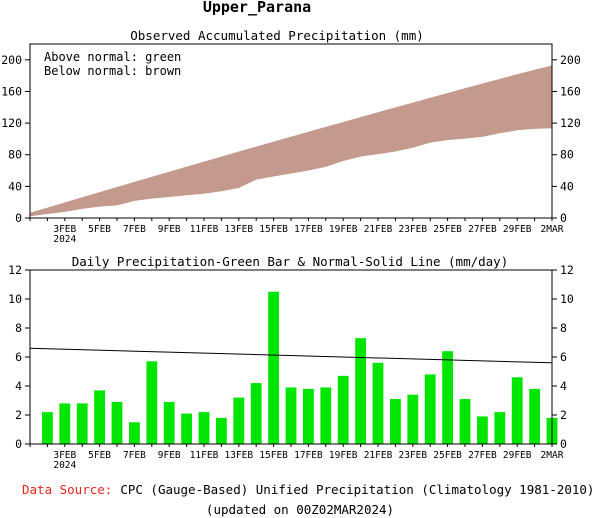 The image size is (598, 518). What do you see at coordinates (567, 299) in the screenshot?
I see `daily-ytick-label-right: 10` at bounding box center [567, 299].